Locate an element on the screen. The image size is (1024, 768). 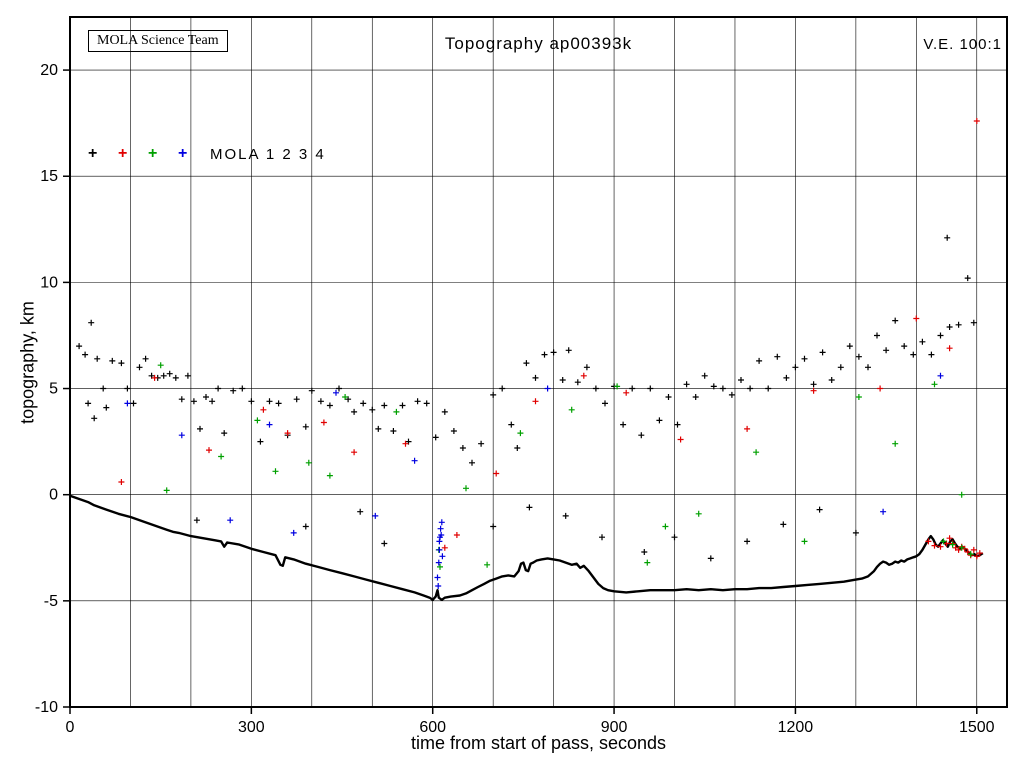
vertical-exaggeration-label: V.E. 100:1 is located at coordinates (962, 44).